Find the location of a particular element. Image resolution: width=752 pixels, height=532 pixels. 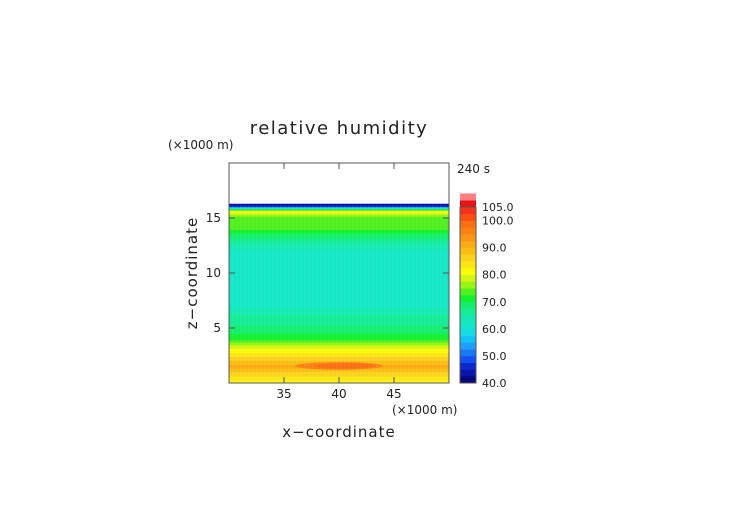

colorbar-tick-label: 80.0 is located at coordinates (494, 275).